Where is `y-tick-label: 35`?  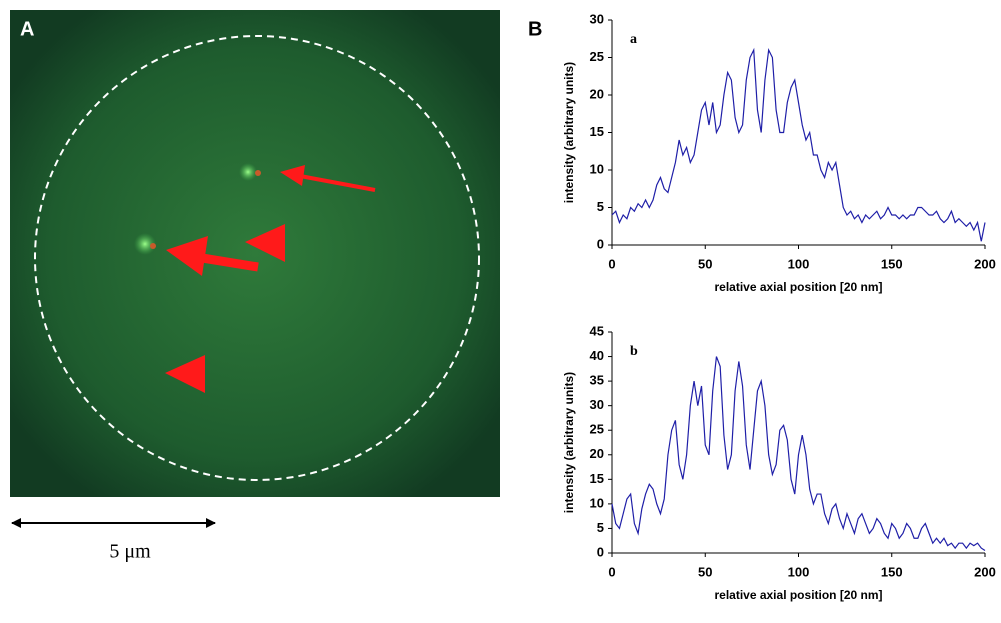 y-tick-label: 35 is located at coordinates (597, 380).